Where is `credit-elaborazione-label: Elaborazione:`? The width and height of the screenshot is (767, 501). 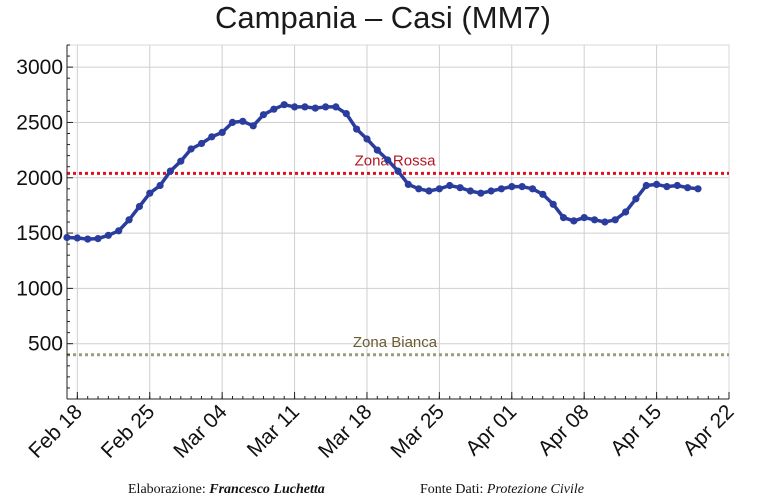 credit-elaborazione-label: Elaborazione: is located at coordinates (167, 489).